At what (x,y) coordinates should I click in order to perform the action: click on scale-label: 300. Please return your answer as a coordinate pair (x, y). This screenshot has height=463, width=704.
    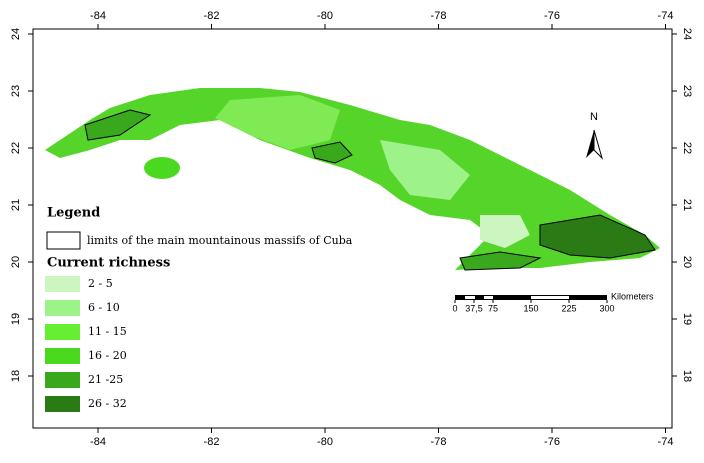
    Looking at the image, I should click on (606, 308).